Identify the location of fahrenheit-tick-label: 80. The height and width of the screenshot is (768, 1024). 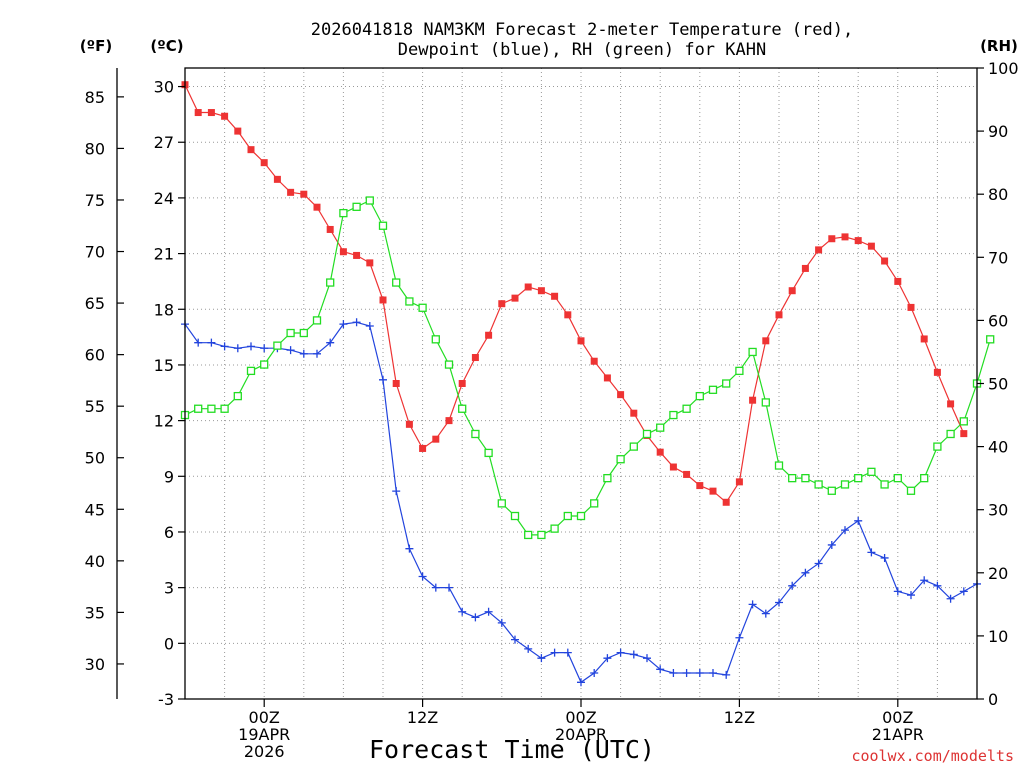
(95, 148).